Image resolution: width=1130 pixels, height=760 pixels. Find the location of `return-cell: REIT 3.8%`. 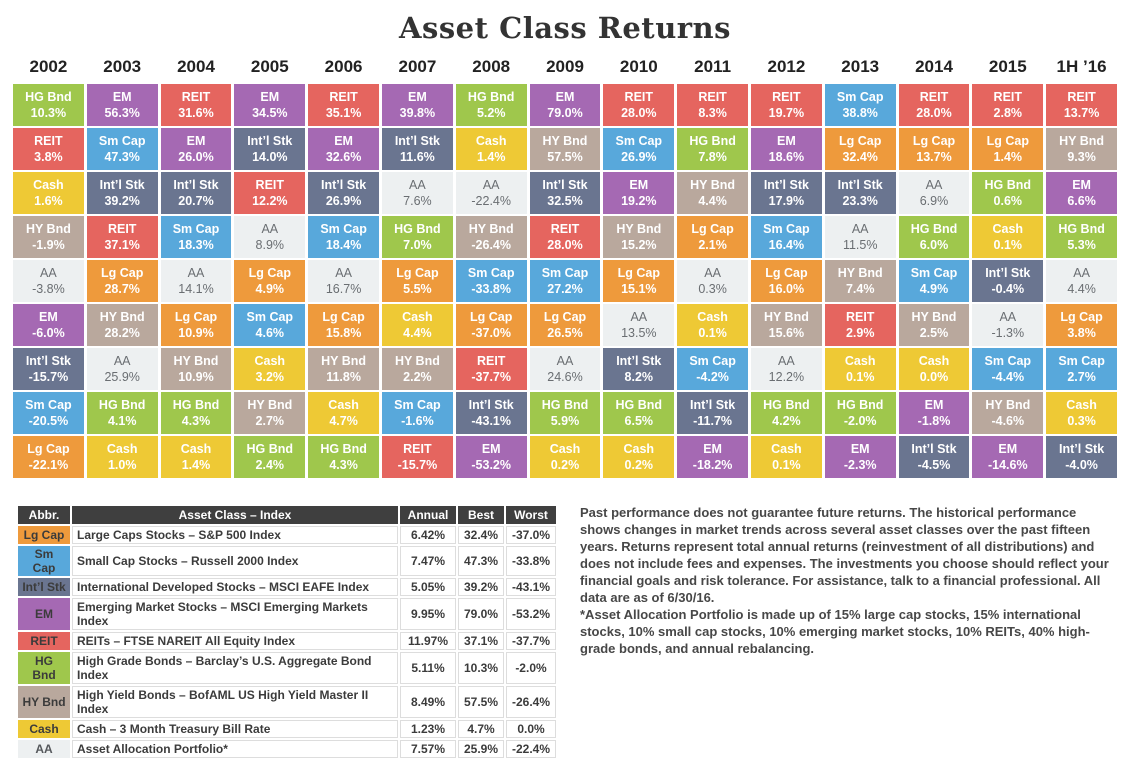

return-cell: REIT 3.8% is located at coordinates (48, 149).